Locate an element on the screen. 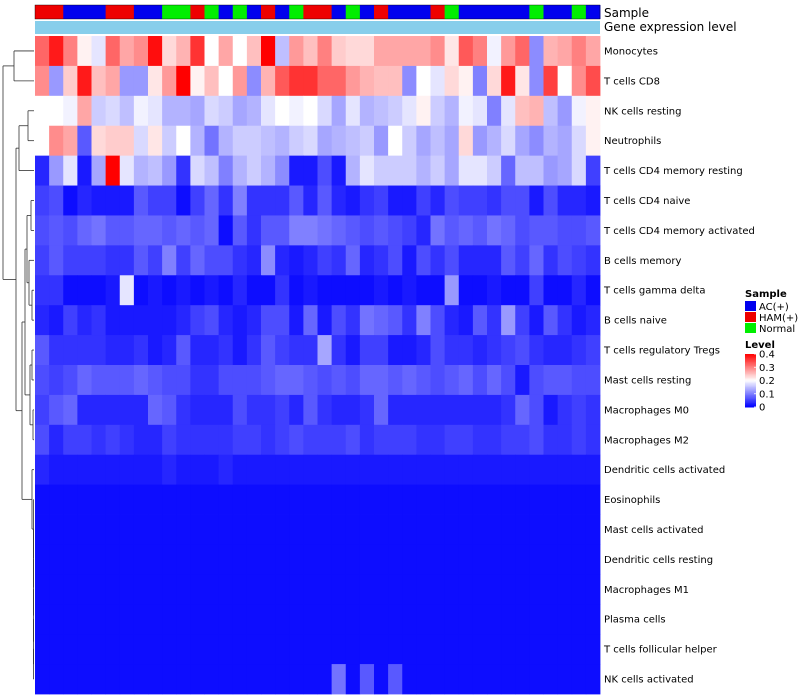 The width and height of the screenshot is (800, 700). row-label: T cells follicular helper is located at coordinates (660, 650).